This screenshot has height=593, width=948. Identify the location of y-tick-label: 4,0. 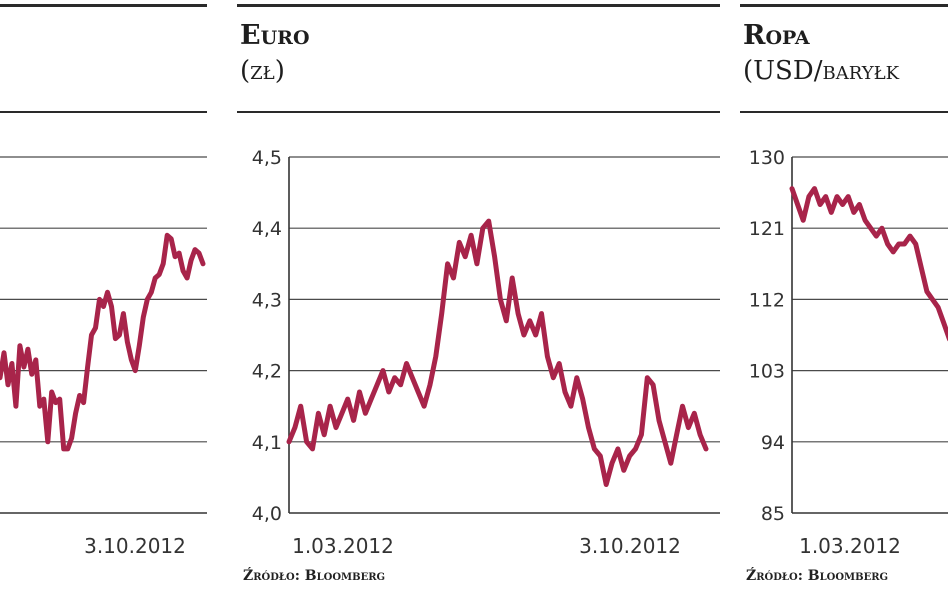
(267, 514).